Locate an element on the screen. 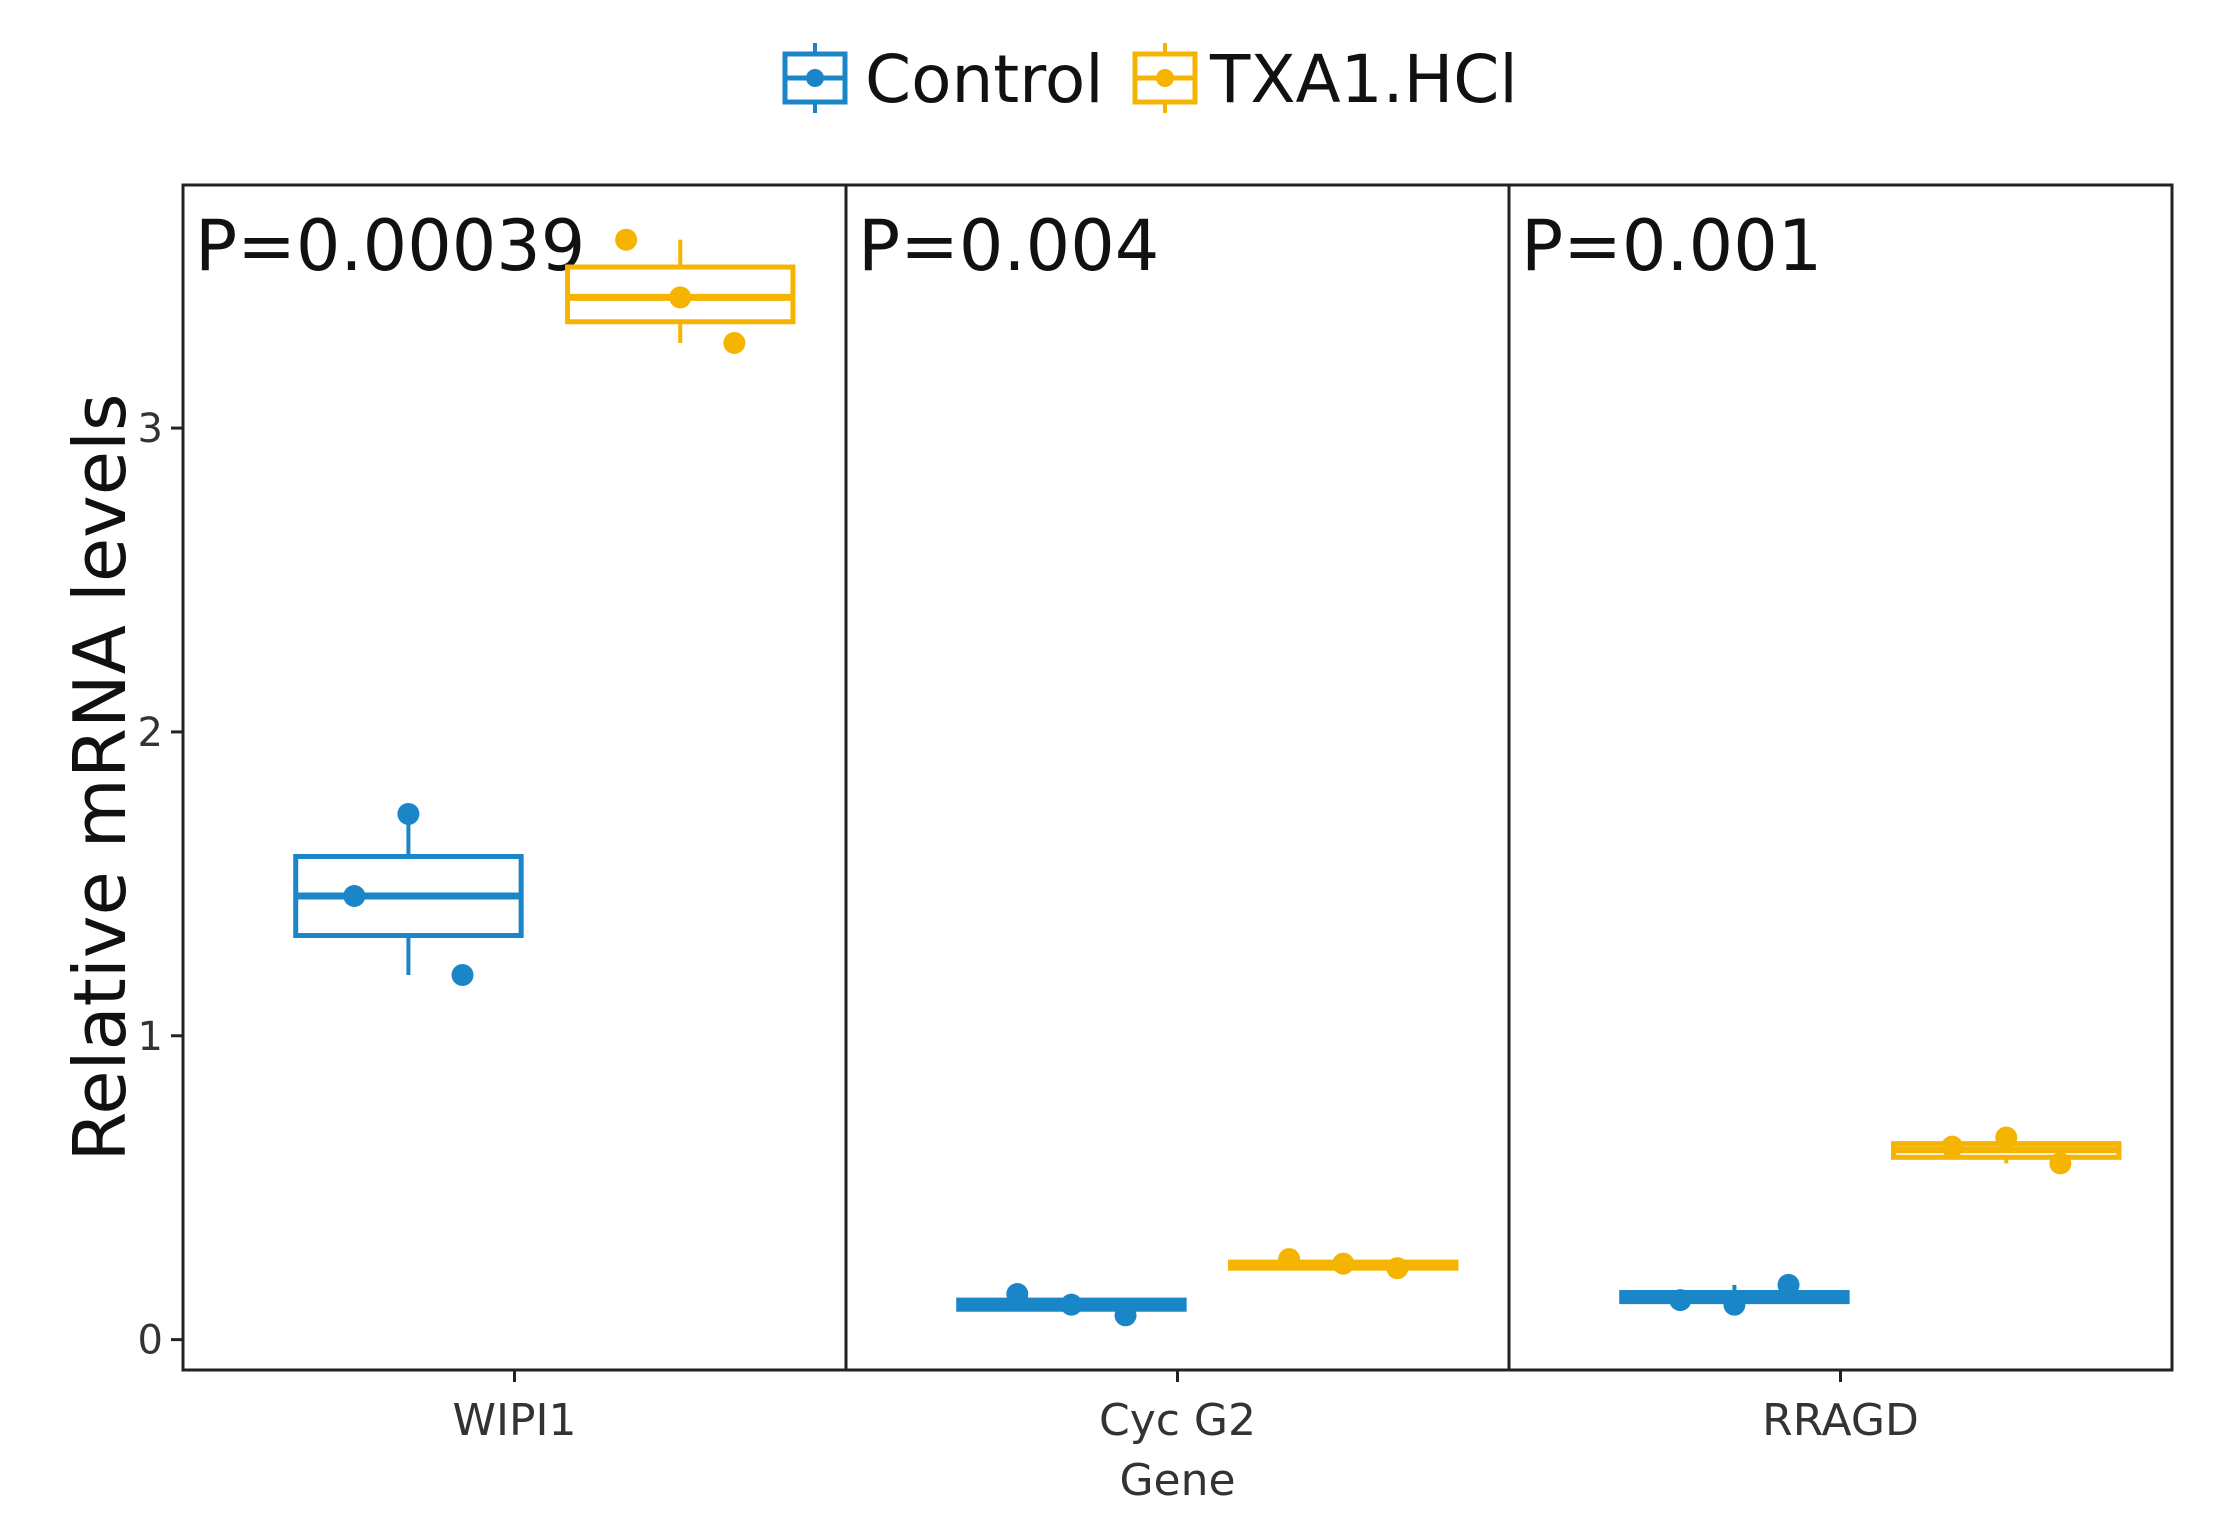 This screenshot has height=1535, width=2222. y-tick-label: 3 is located at coordinates (150, 429).